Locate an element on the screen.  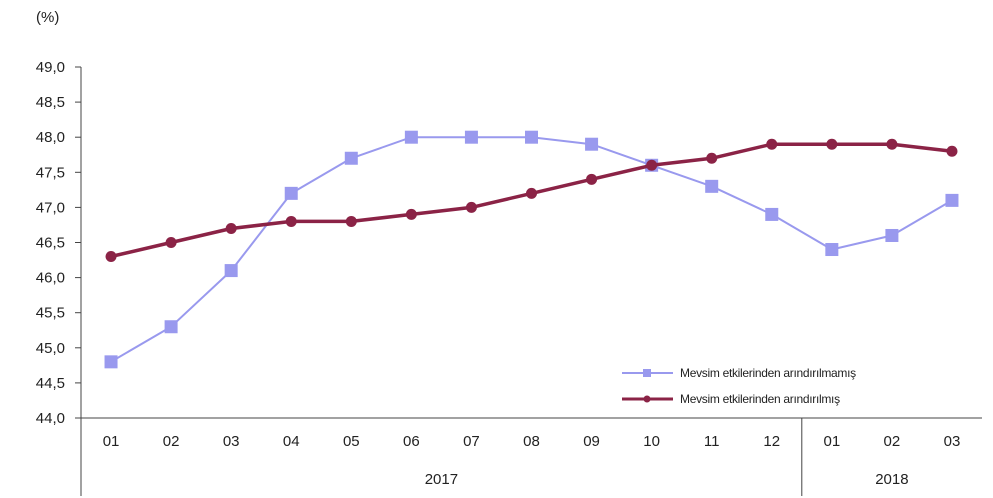
y-axis-unit-label: (%) is located at coordinates (47, 17).